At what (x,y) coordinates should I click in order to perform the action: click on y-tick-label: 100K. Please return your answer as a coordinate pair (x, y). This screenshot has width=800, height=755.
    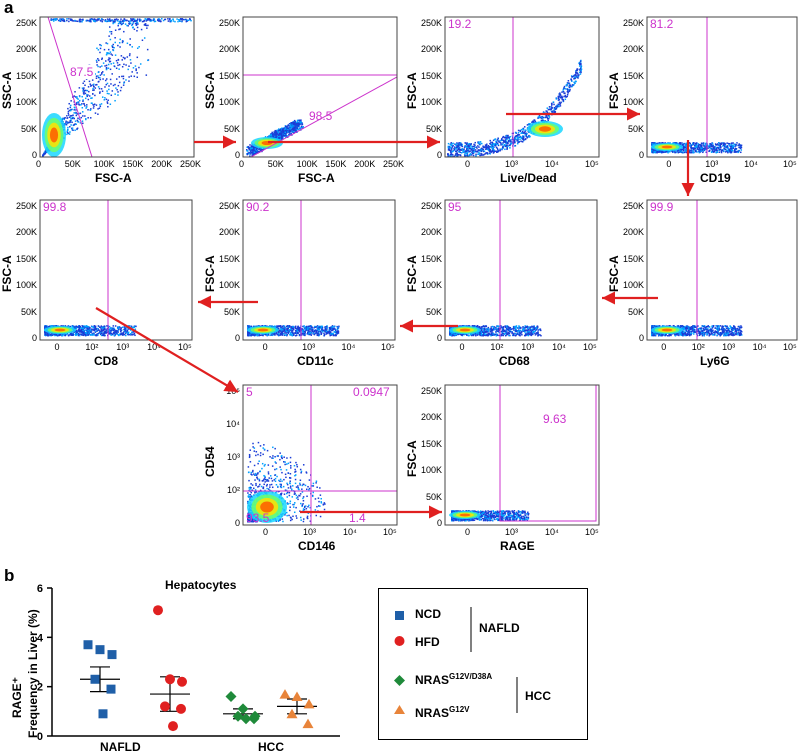
    Looking at the image, I should click on (26, 285).